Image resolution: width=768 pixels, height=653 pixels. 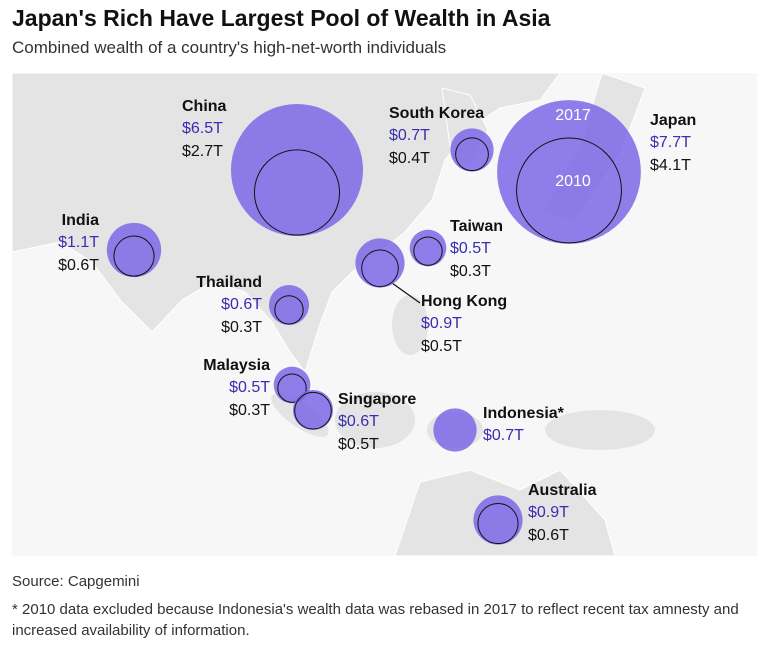 I want to click on value-label-2017: $7.7T, so click(x=670, y=142).